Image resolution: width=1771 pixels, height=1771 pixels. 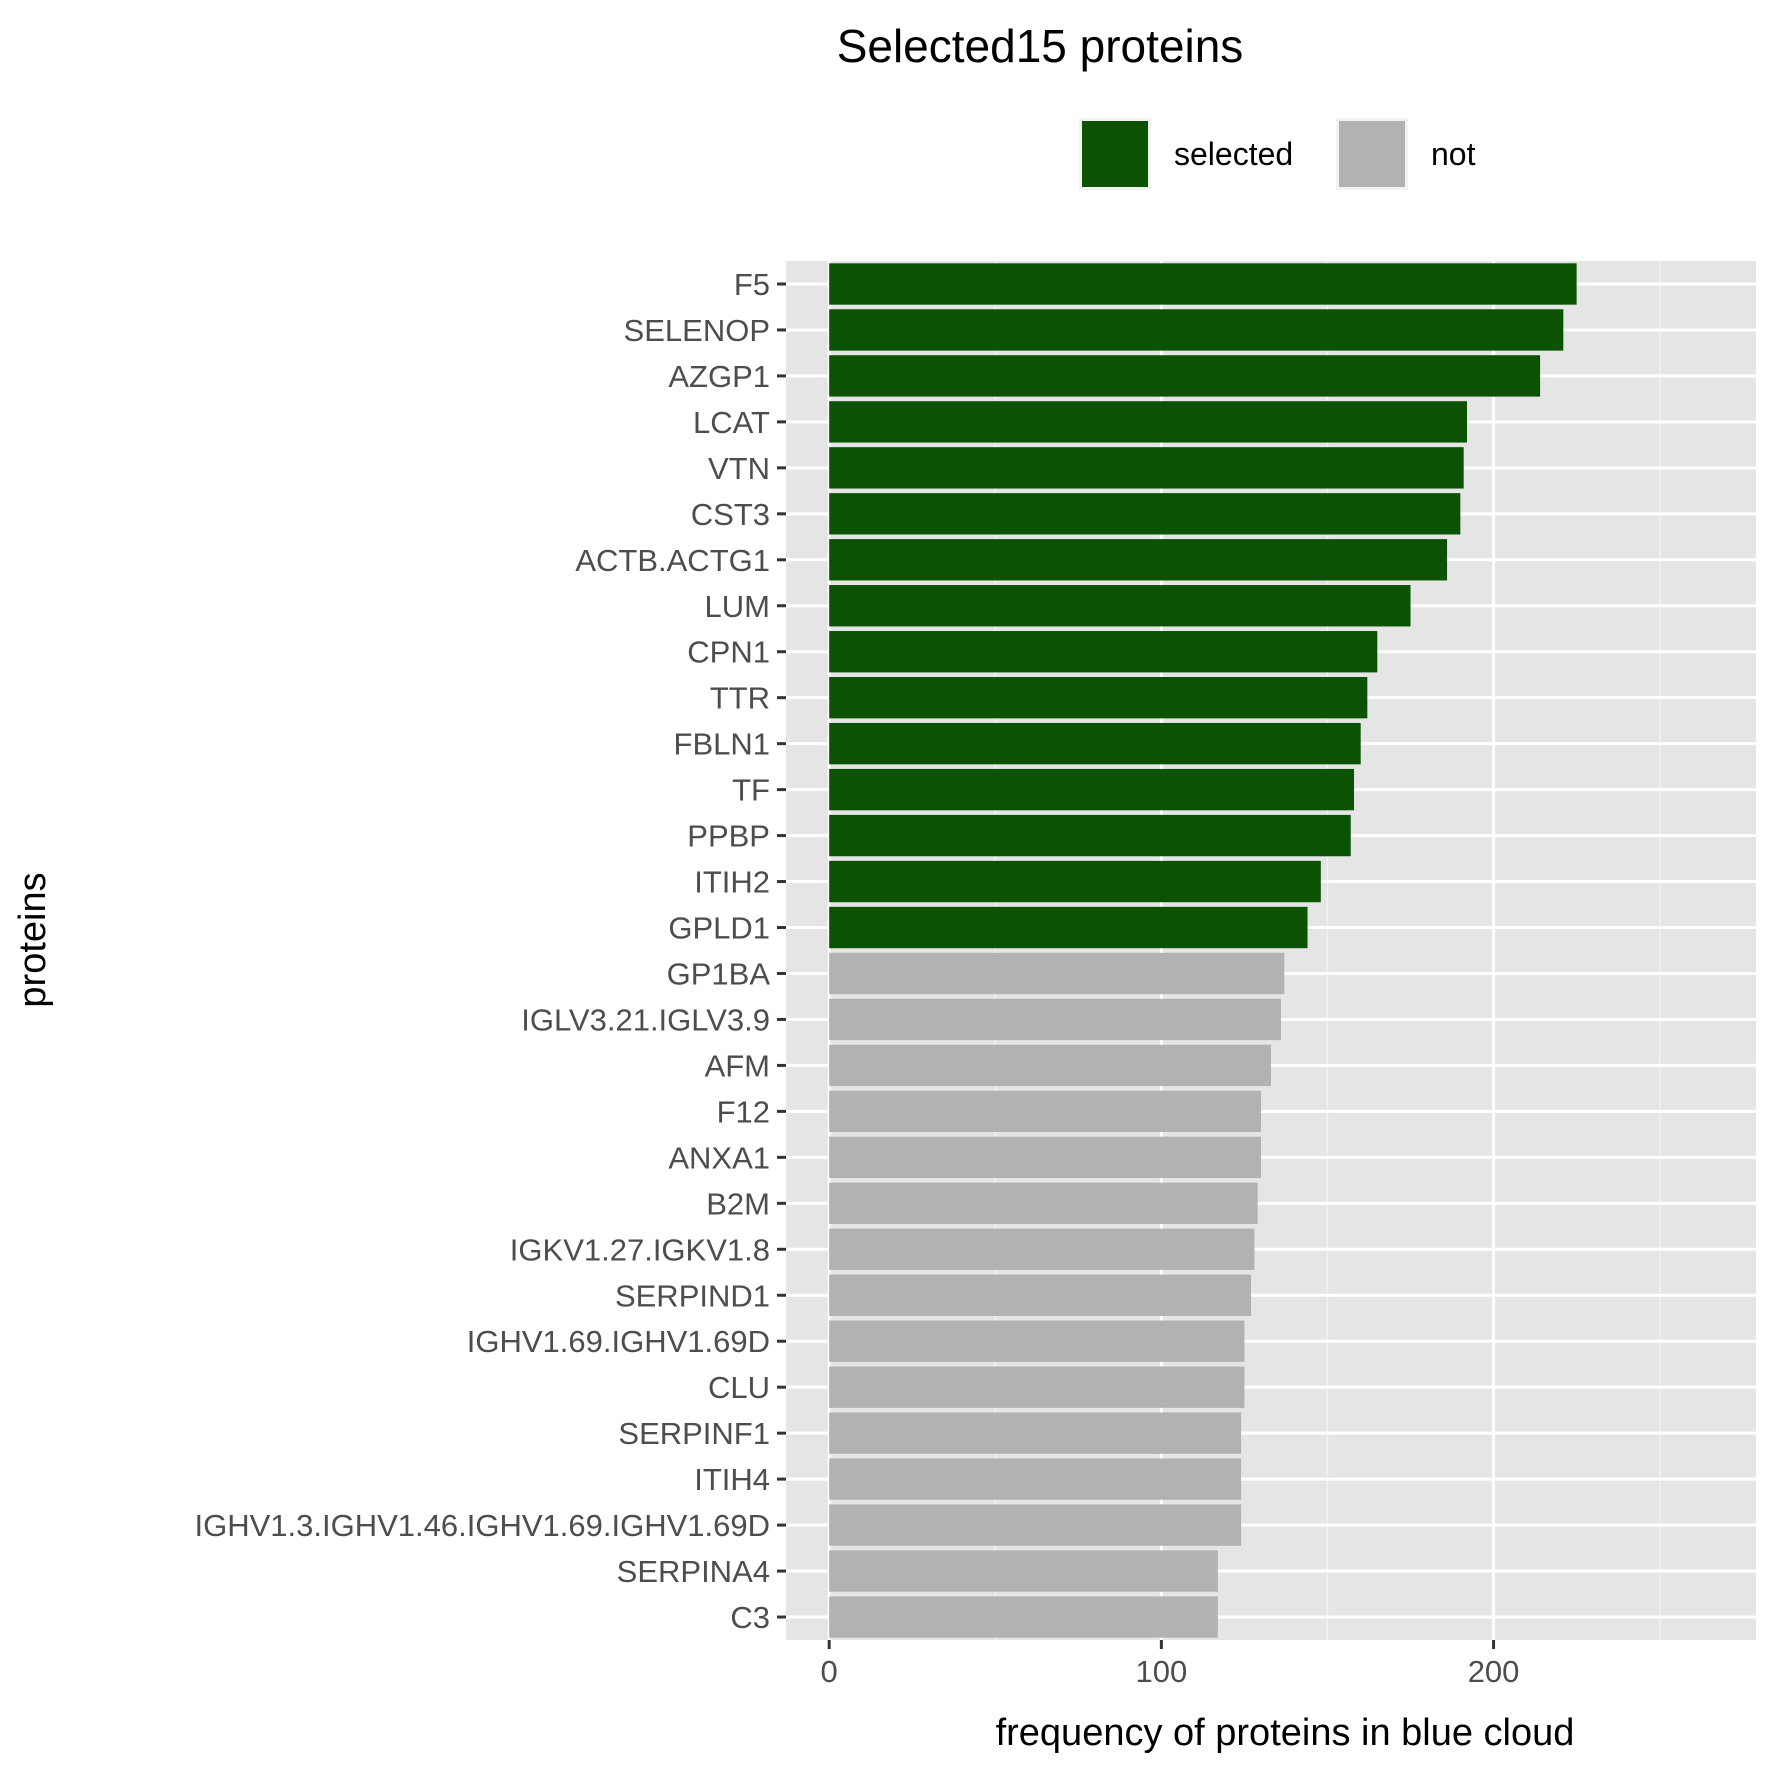 What do you see at coordinates (752, 284) in the screenshot?
I see `y-tick-label: F5` at bounding box center [752, 284].